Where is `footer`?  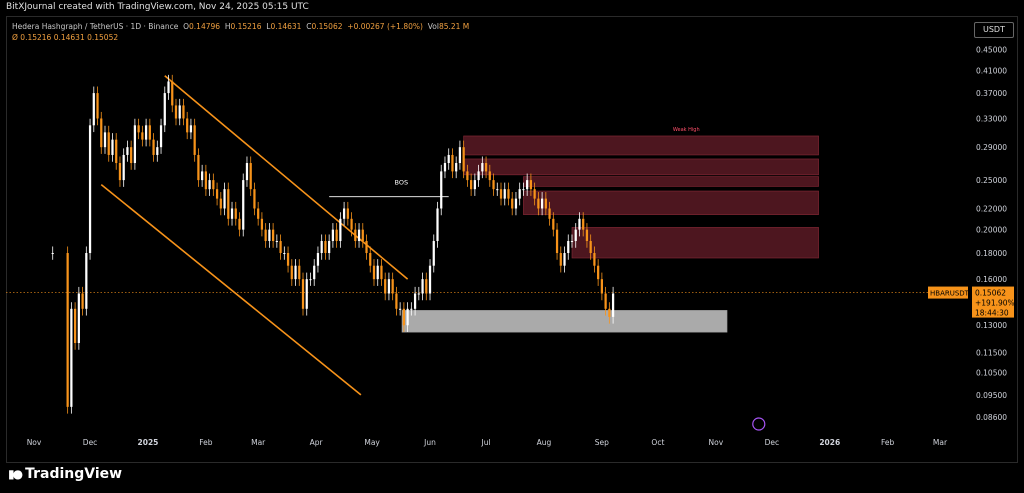 footer is located at coordinates (512, 478).